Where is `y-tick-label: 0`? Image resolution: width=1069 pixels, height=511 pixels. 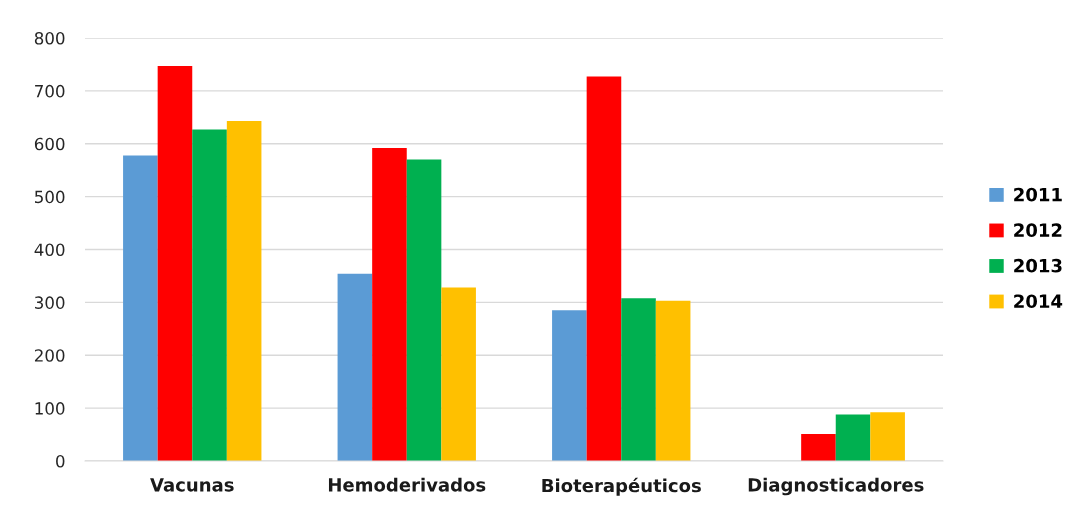 y-tick-label: 0 is located at coordinates (60, 461).